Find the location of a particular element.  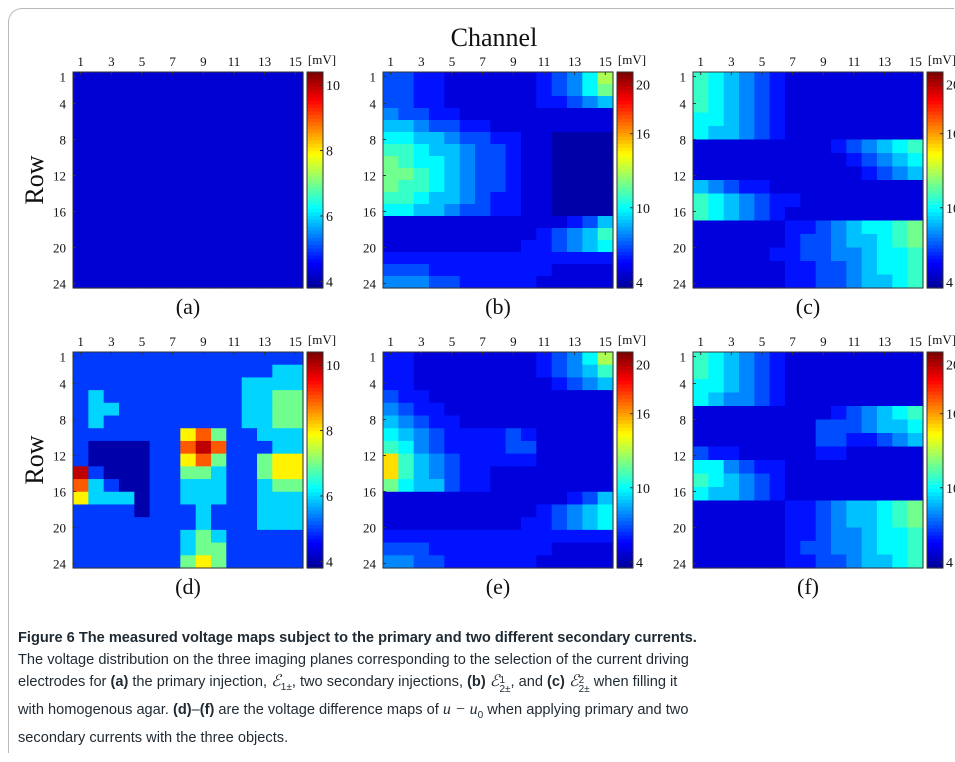

colorbar-frame is located at coordinates (625, 460).